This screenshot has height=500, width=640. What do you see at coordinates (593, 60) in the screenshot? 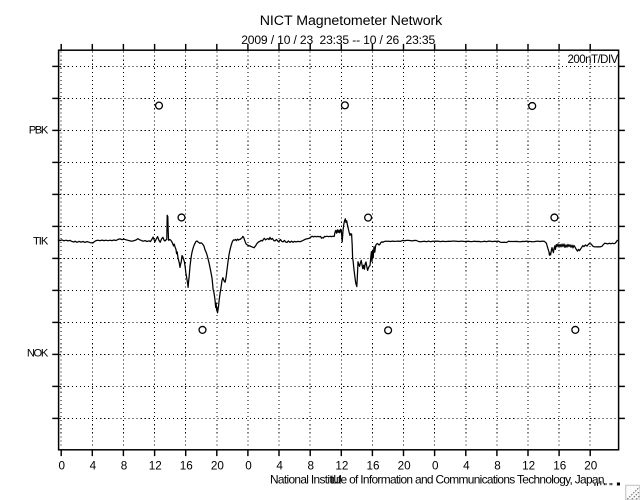
I see `svg-text: 200nT/DIV` at bounding box center [593, 60].